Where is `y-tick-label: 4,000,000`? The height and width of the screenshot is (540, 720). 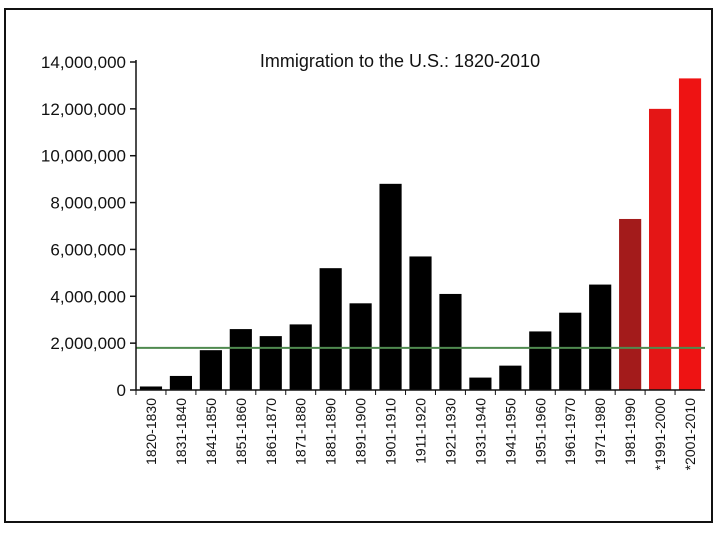 y-tick-label: 4,000,000 is located at coordinates (88, 296).